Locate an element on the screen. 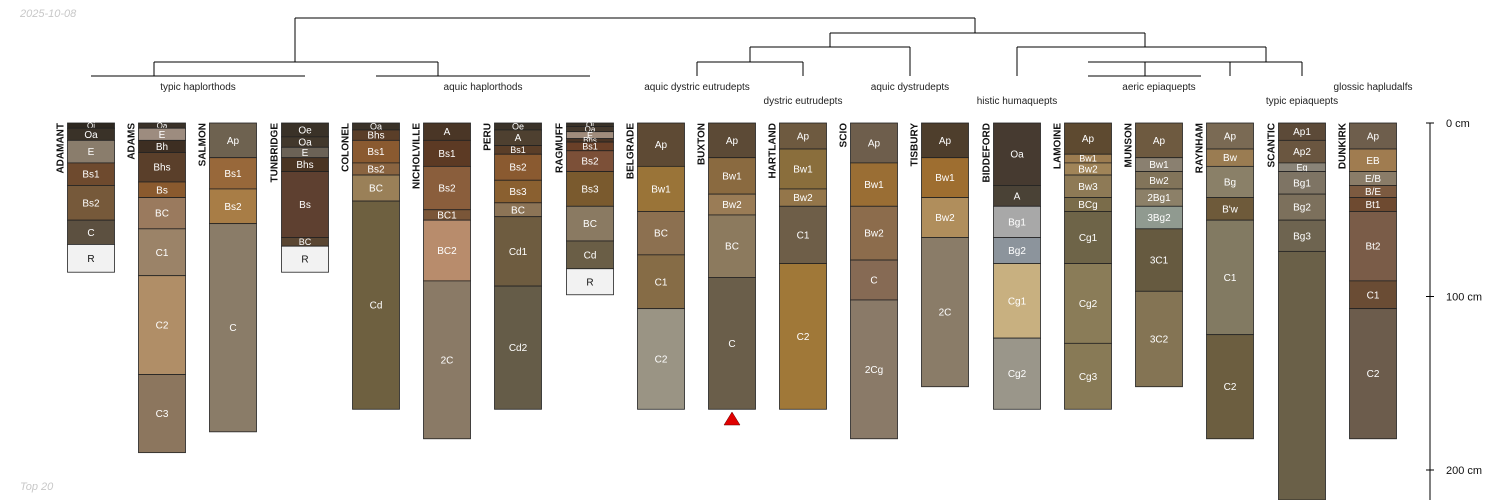 This screenshot has width=1500, height=500. horizon-label: Bw3 is located at coordinates (1088, 187).